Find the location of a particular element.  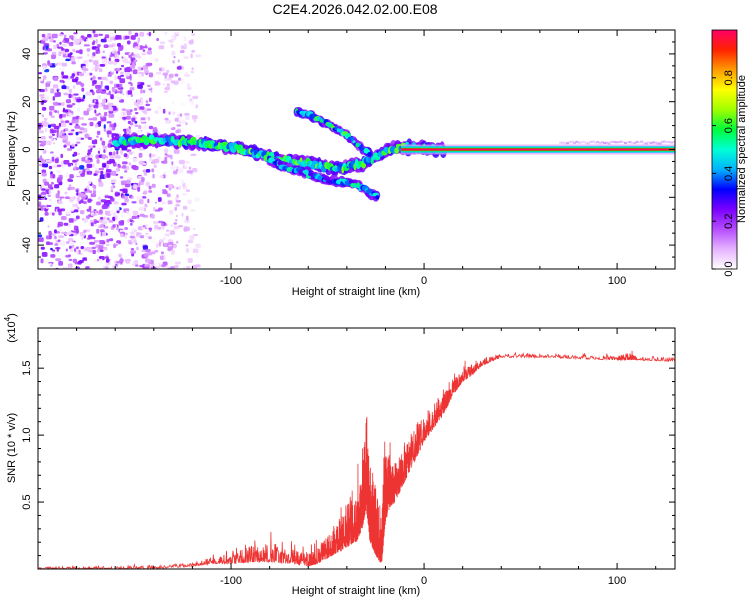

y-tick-label: 20 is located at coordinates (27, 102).